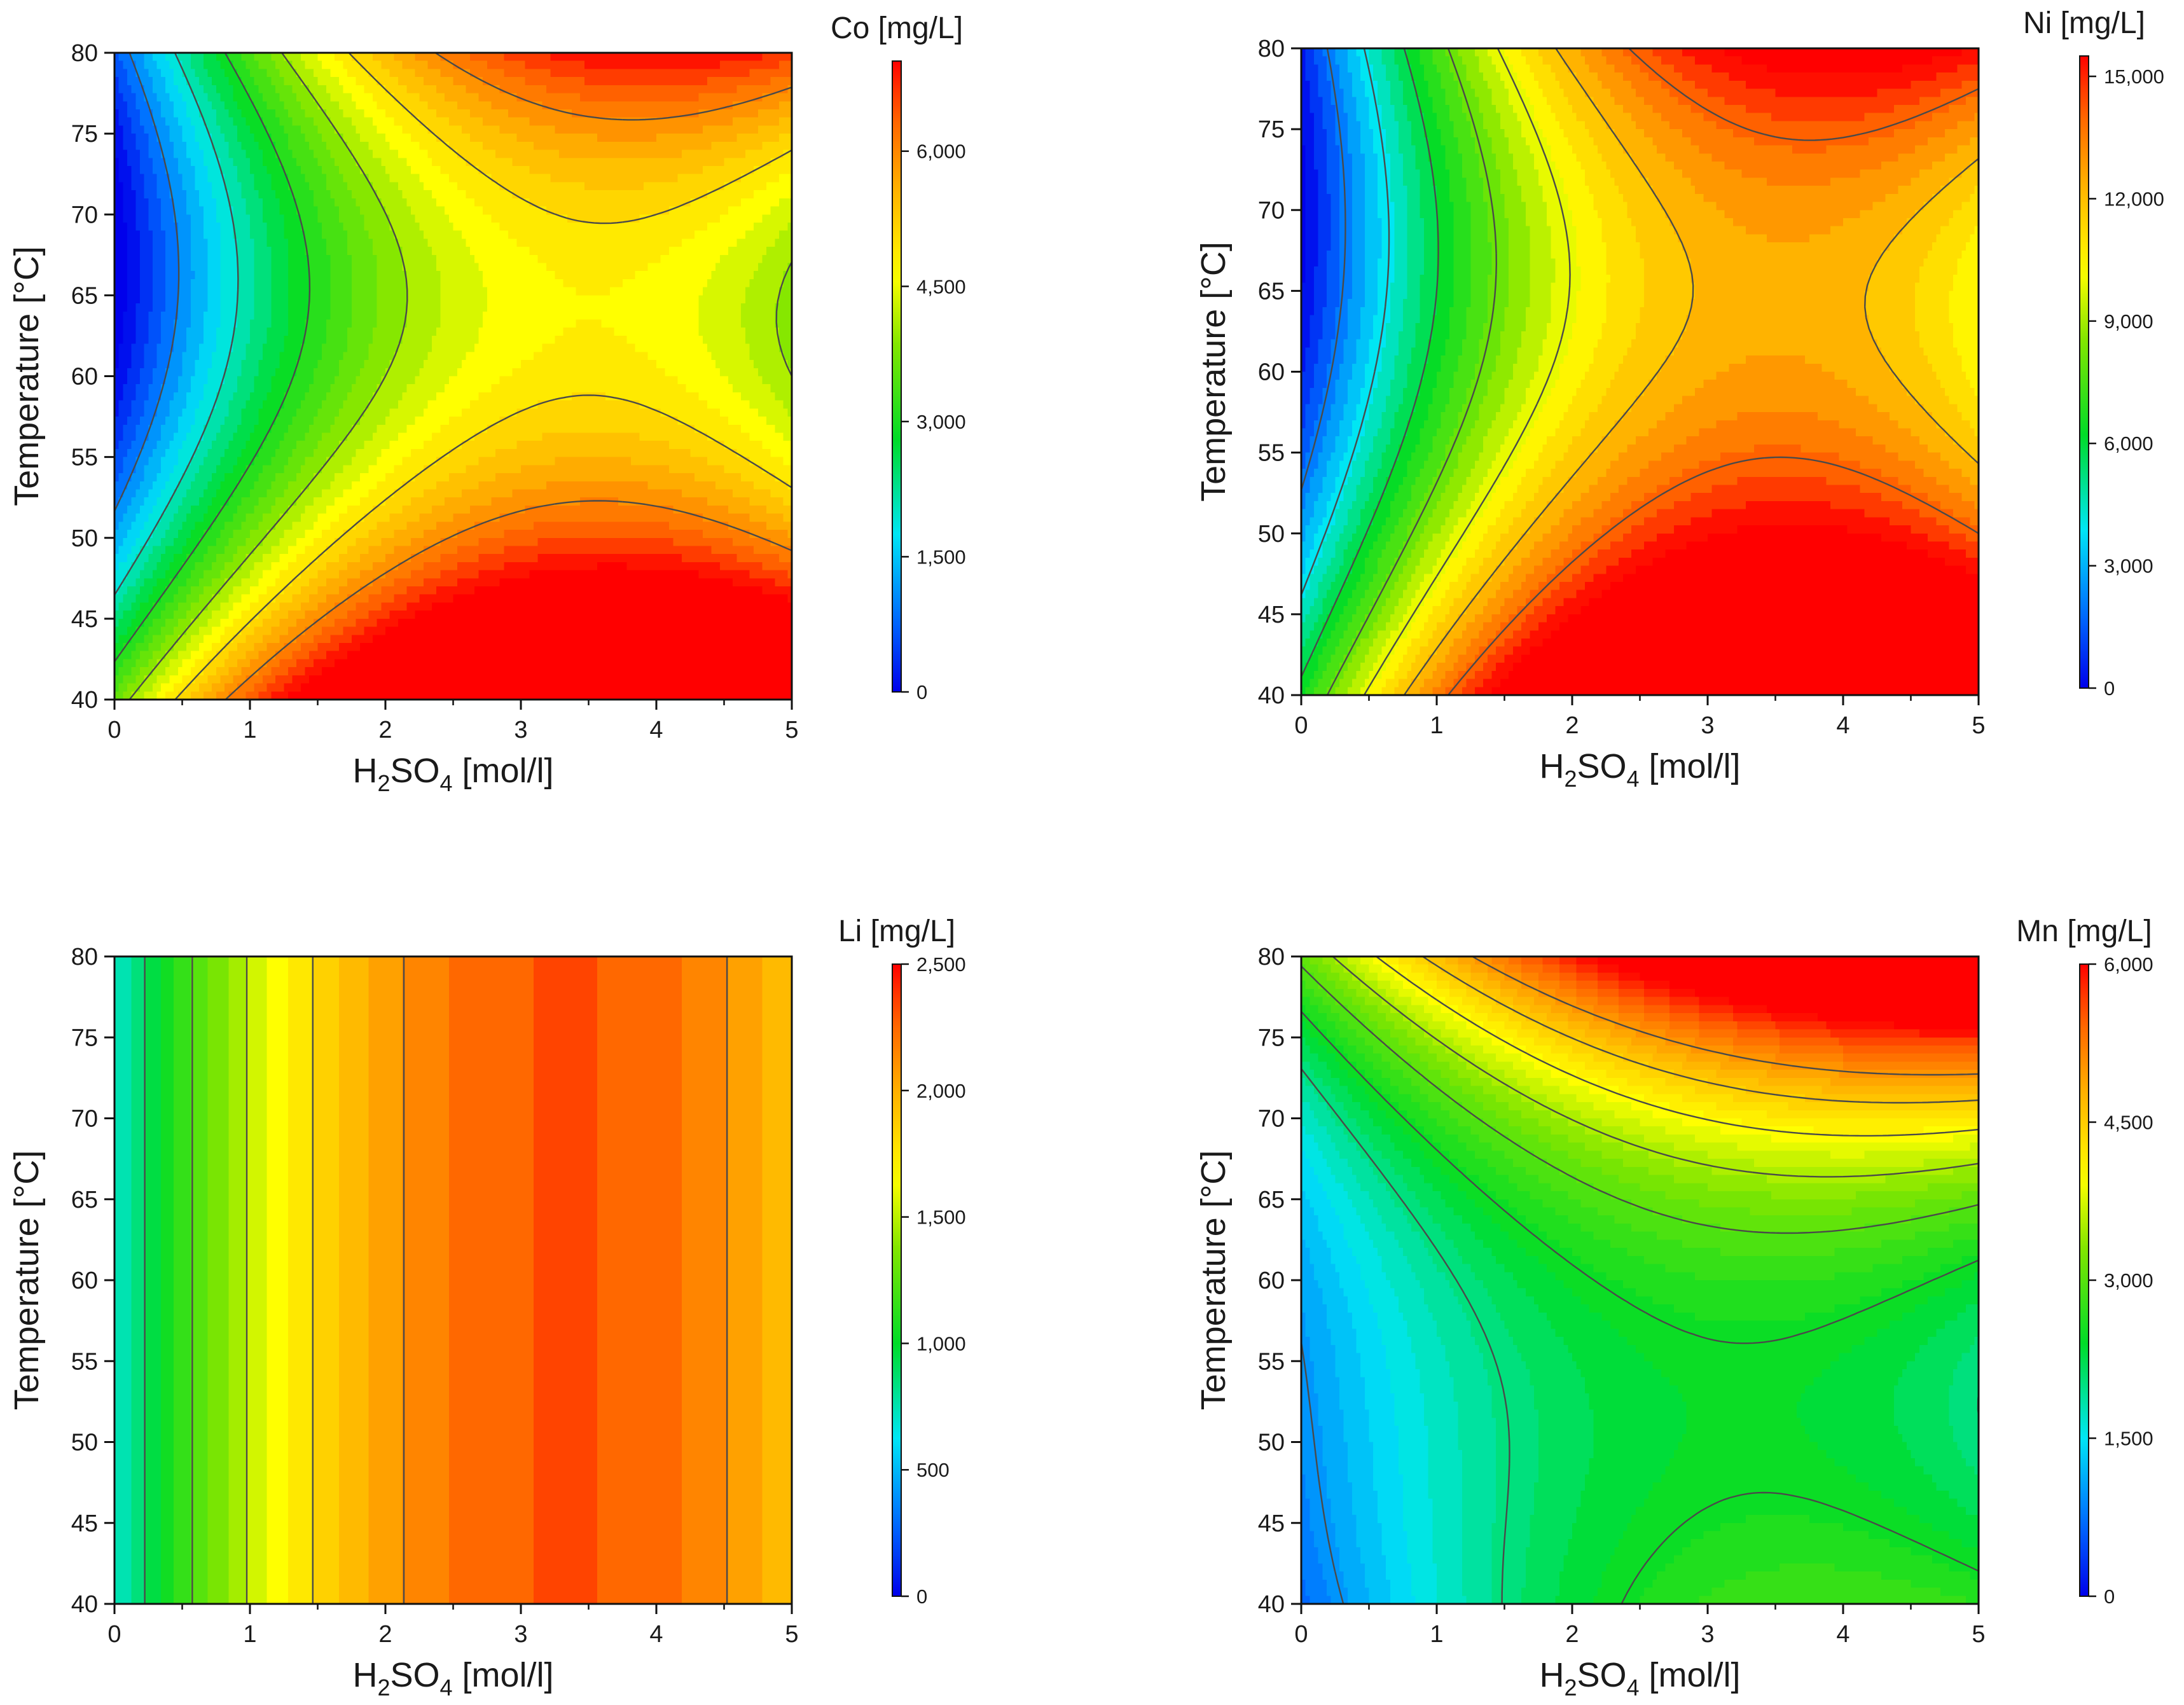 The width and height of the screenshot is (2184, 1705). I want to click on colorbar: 0 500 1,000 1,500 2,000 2,500 Li [mg/L], so click(902, 1261).